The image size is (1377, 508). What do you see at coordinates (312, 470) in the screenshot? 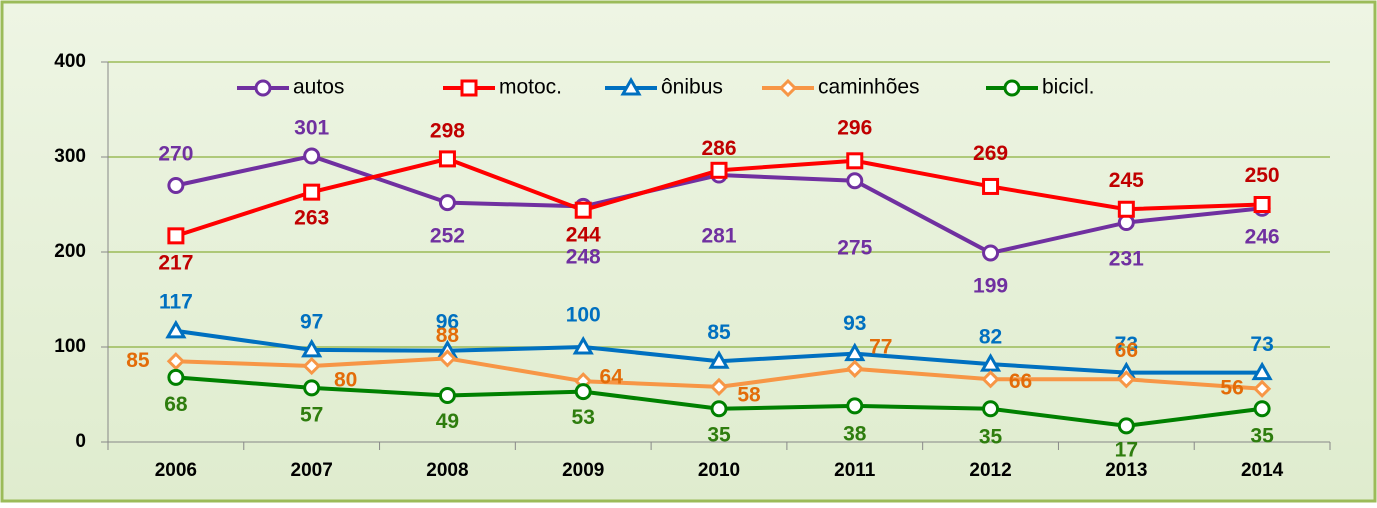
I see `x-tick-label: 2007` at bounding box center [312, 470].